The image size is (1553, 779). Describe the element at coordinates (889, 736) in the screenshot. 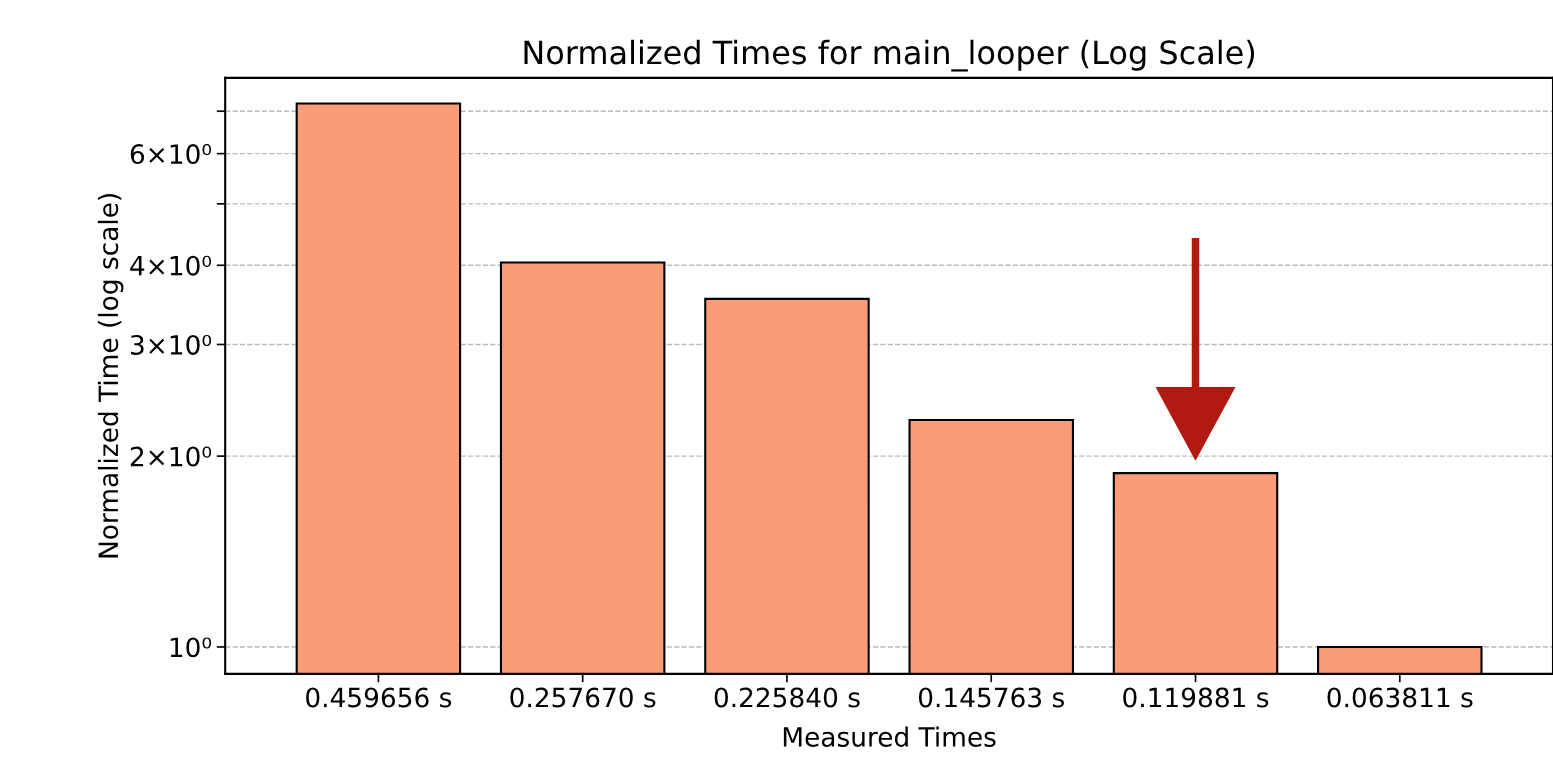

I see `x-axis-title: Measured Times` at that location.